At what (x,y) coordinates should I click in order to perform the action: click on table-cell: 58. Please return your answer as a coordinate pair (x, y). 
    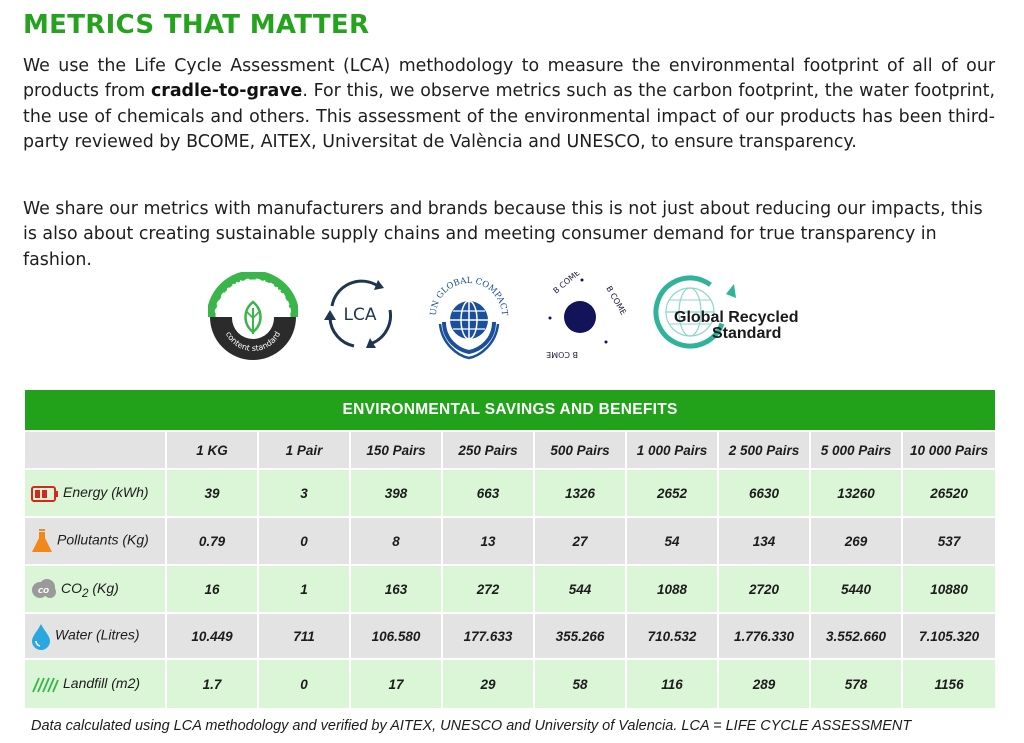
    Looking at the image, I should click on (580, 684).